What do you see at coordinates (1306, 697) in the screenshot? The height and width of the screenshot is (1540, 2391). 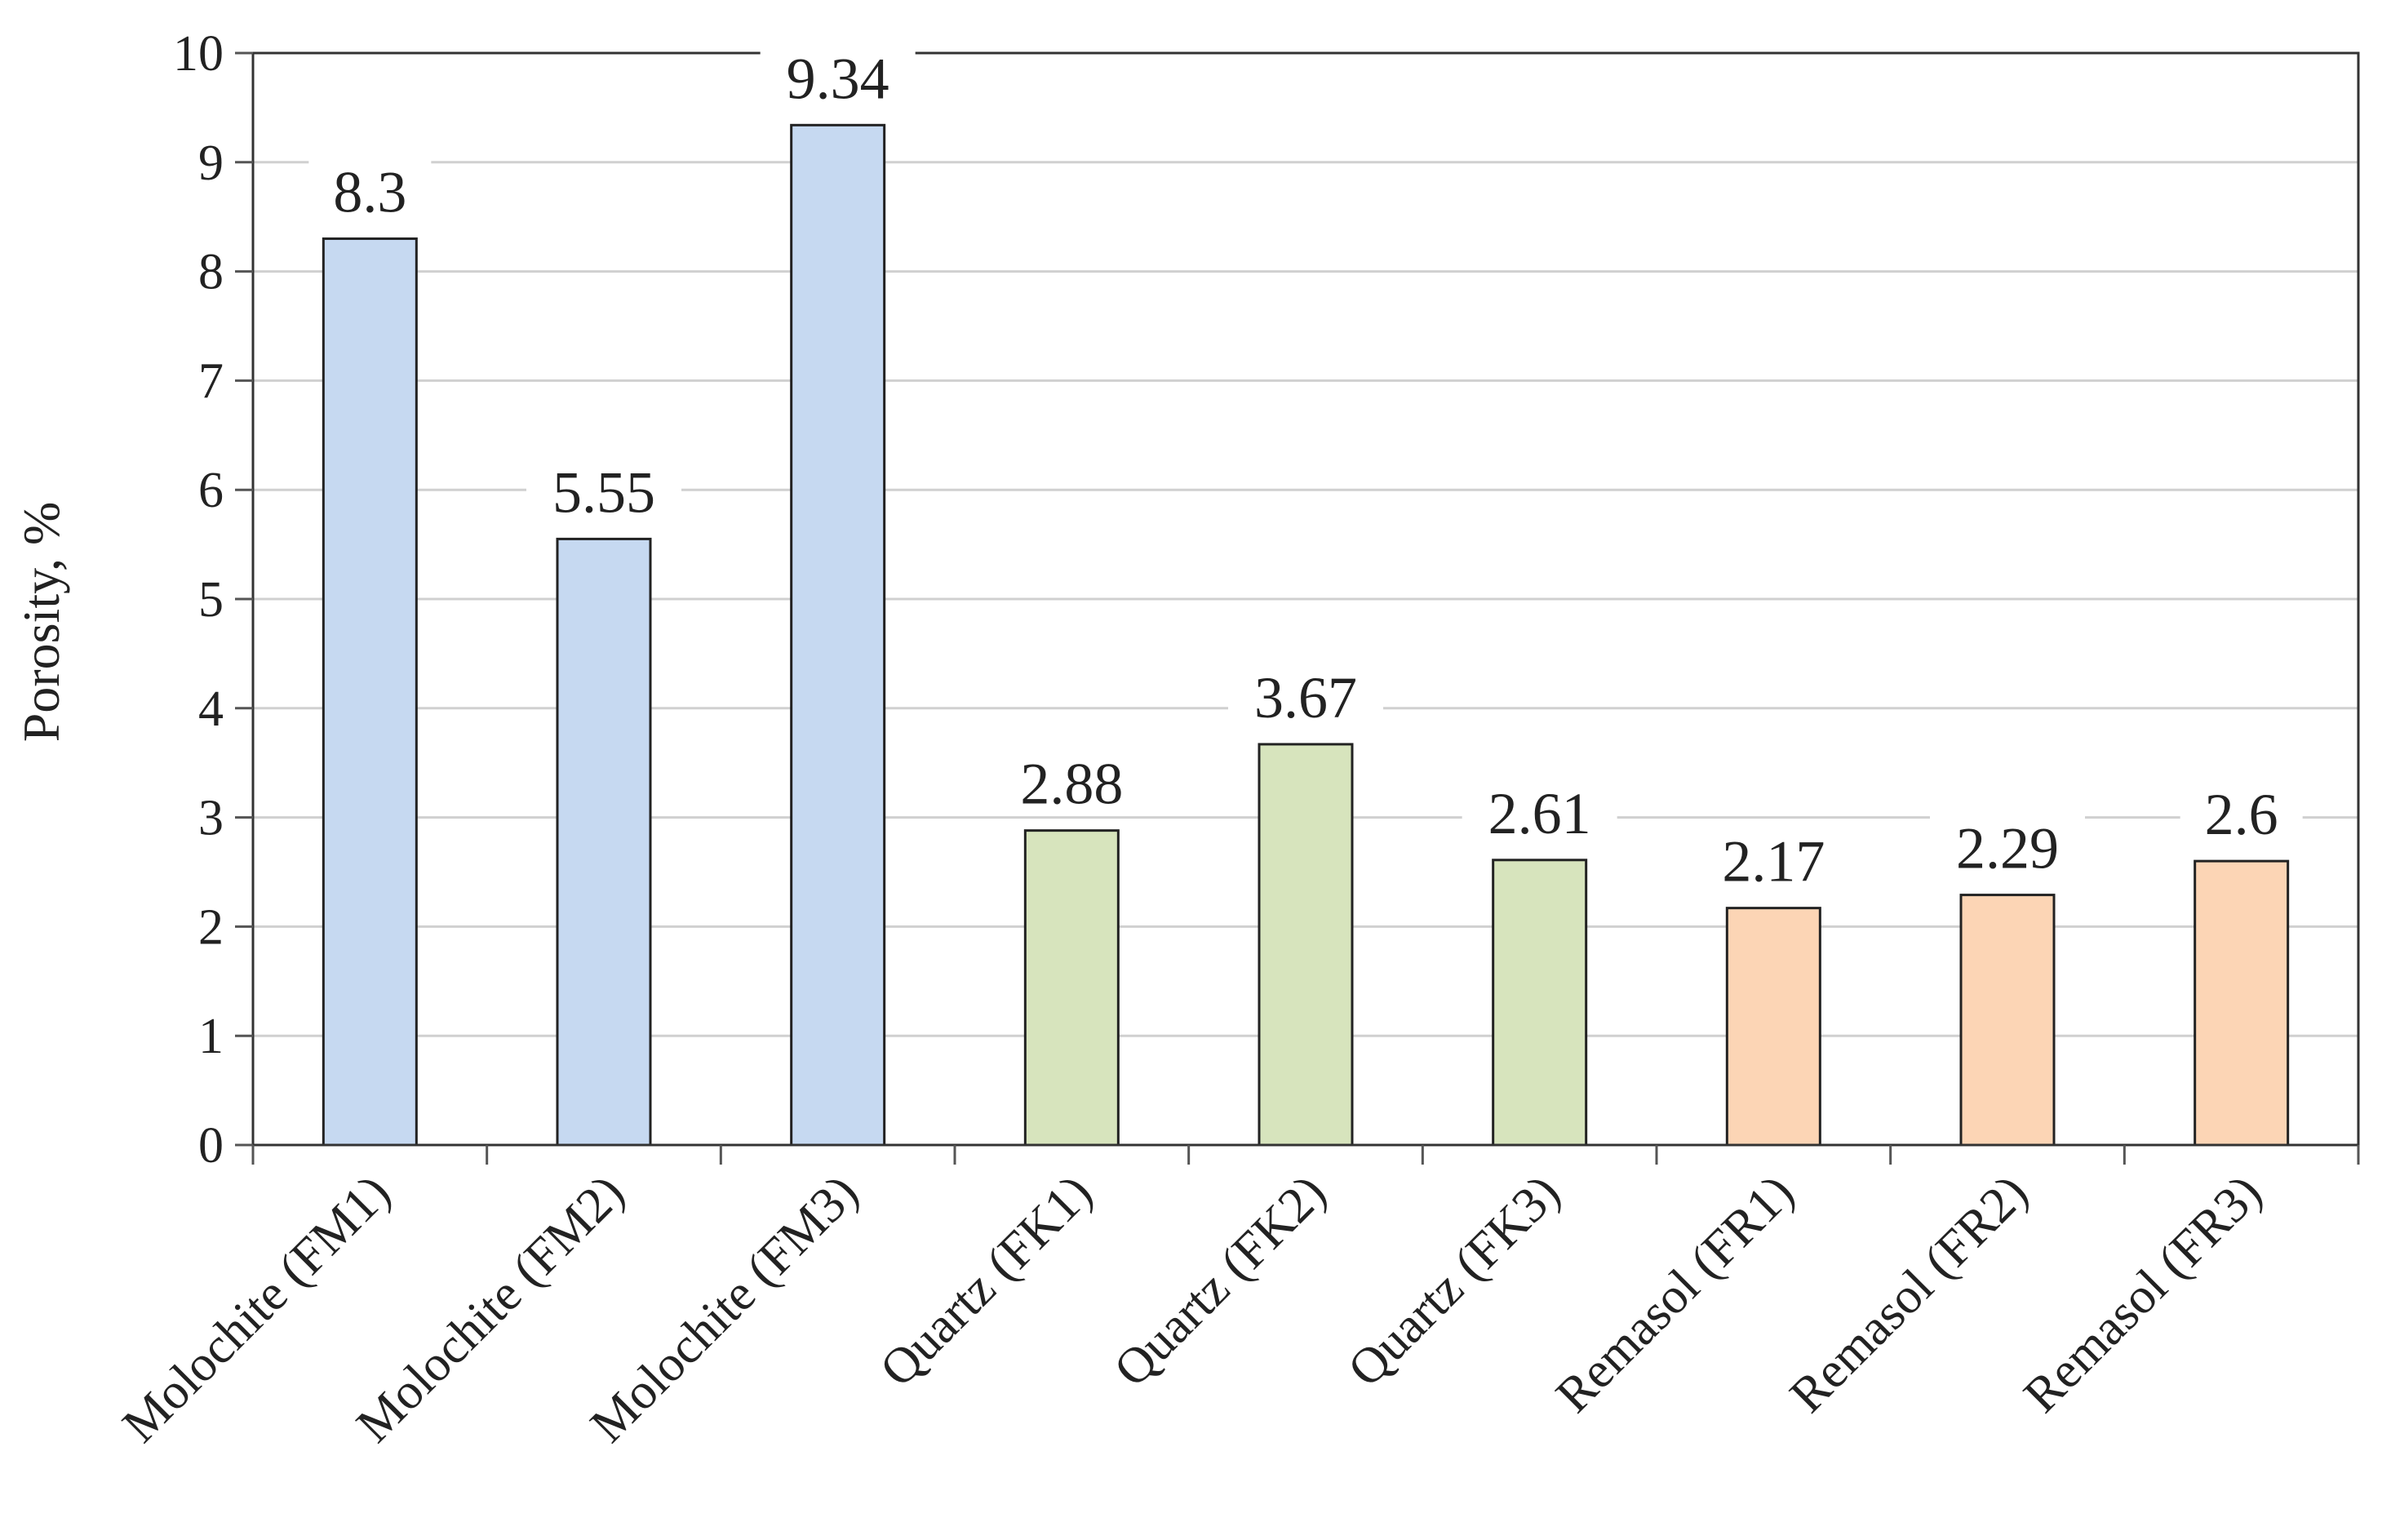 I see `data-label-5: 3.67` at bounding box center [1306, 697].